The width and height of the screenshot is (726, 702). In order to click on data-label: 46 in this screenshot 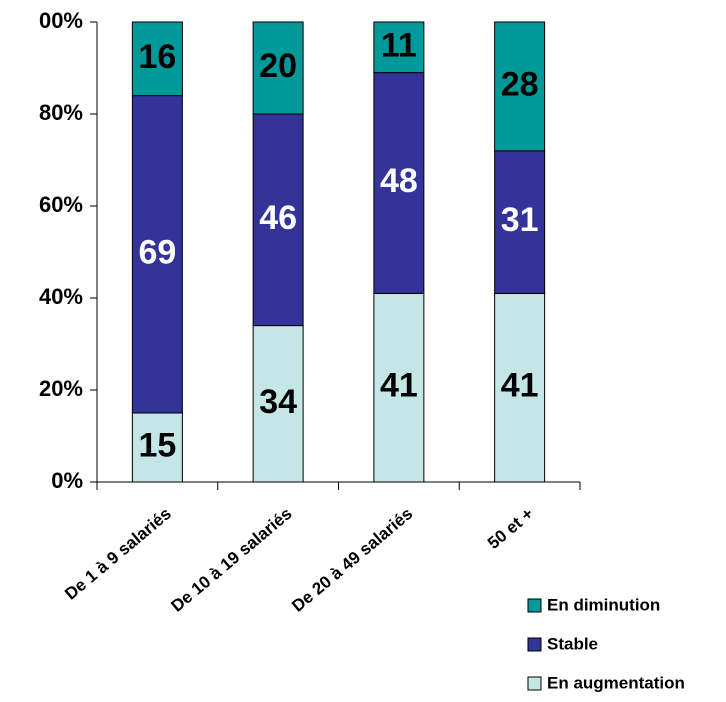, I will do `click(278, 218)`.